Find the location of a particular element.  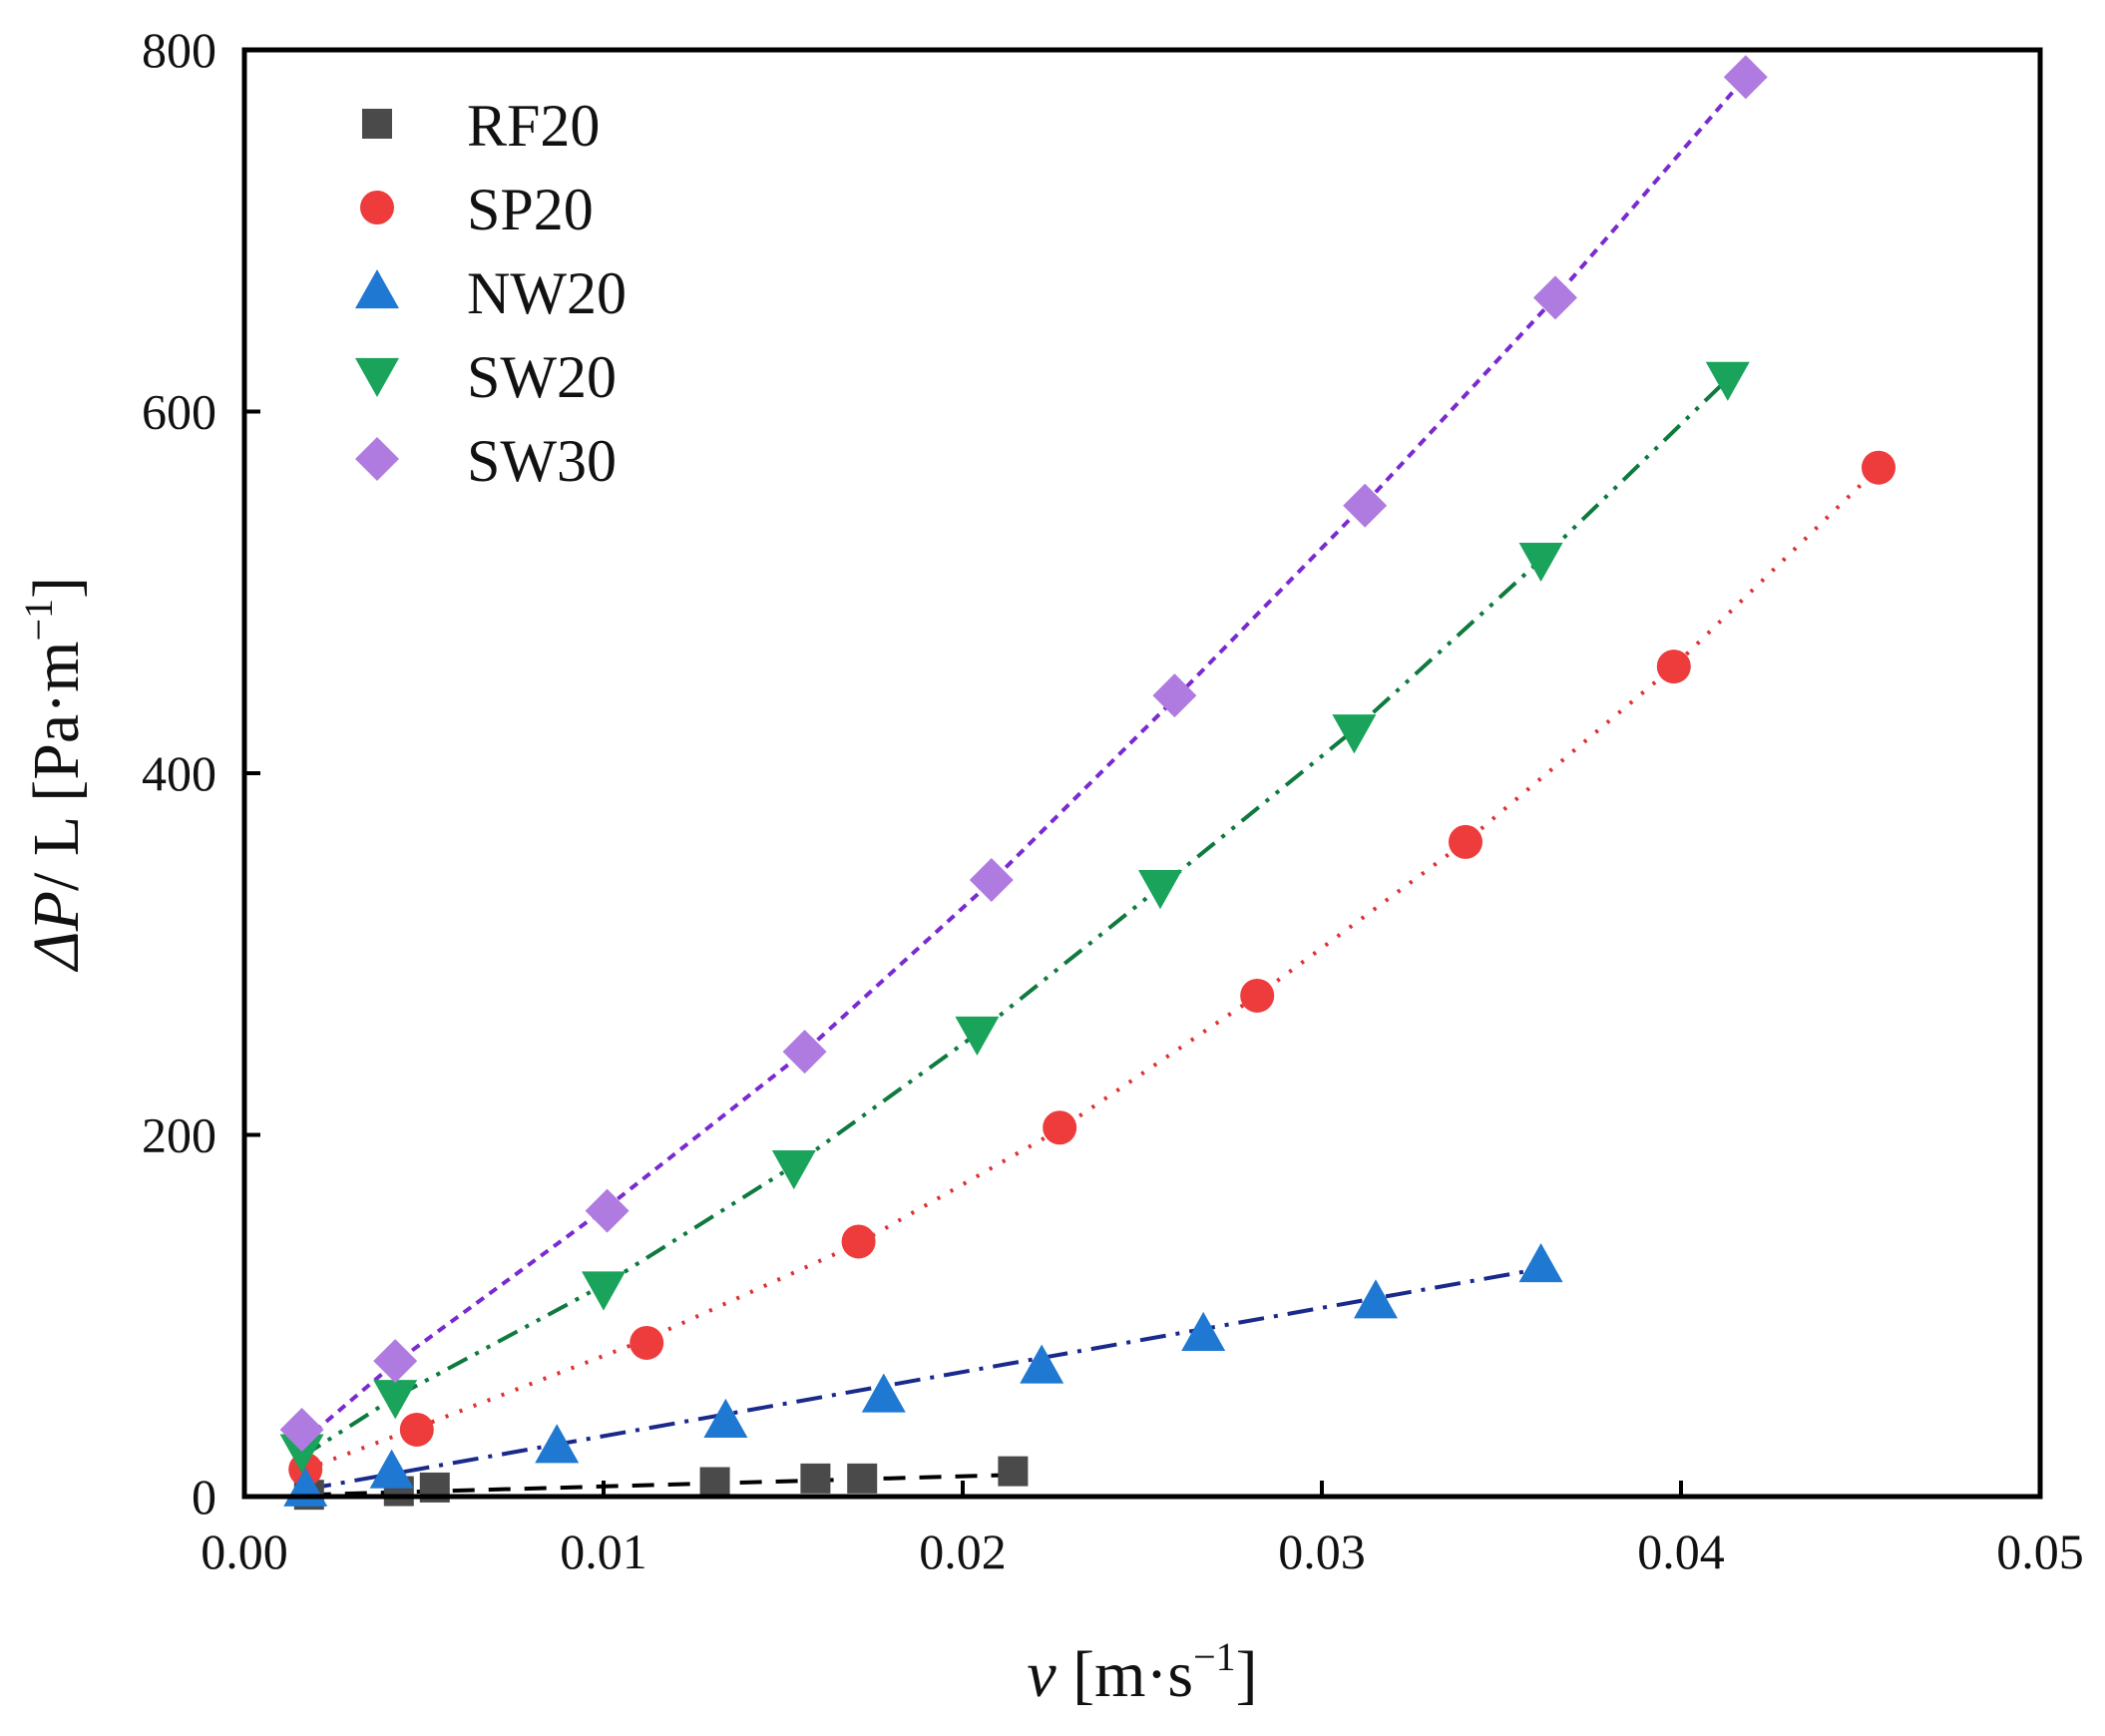

y-tick-label: 800 is located at coordinates (179, 50).